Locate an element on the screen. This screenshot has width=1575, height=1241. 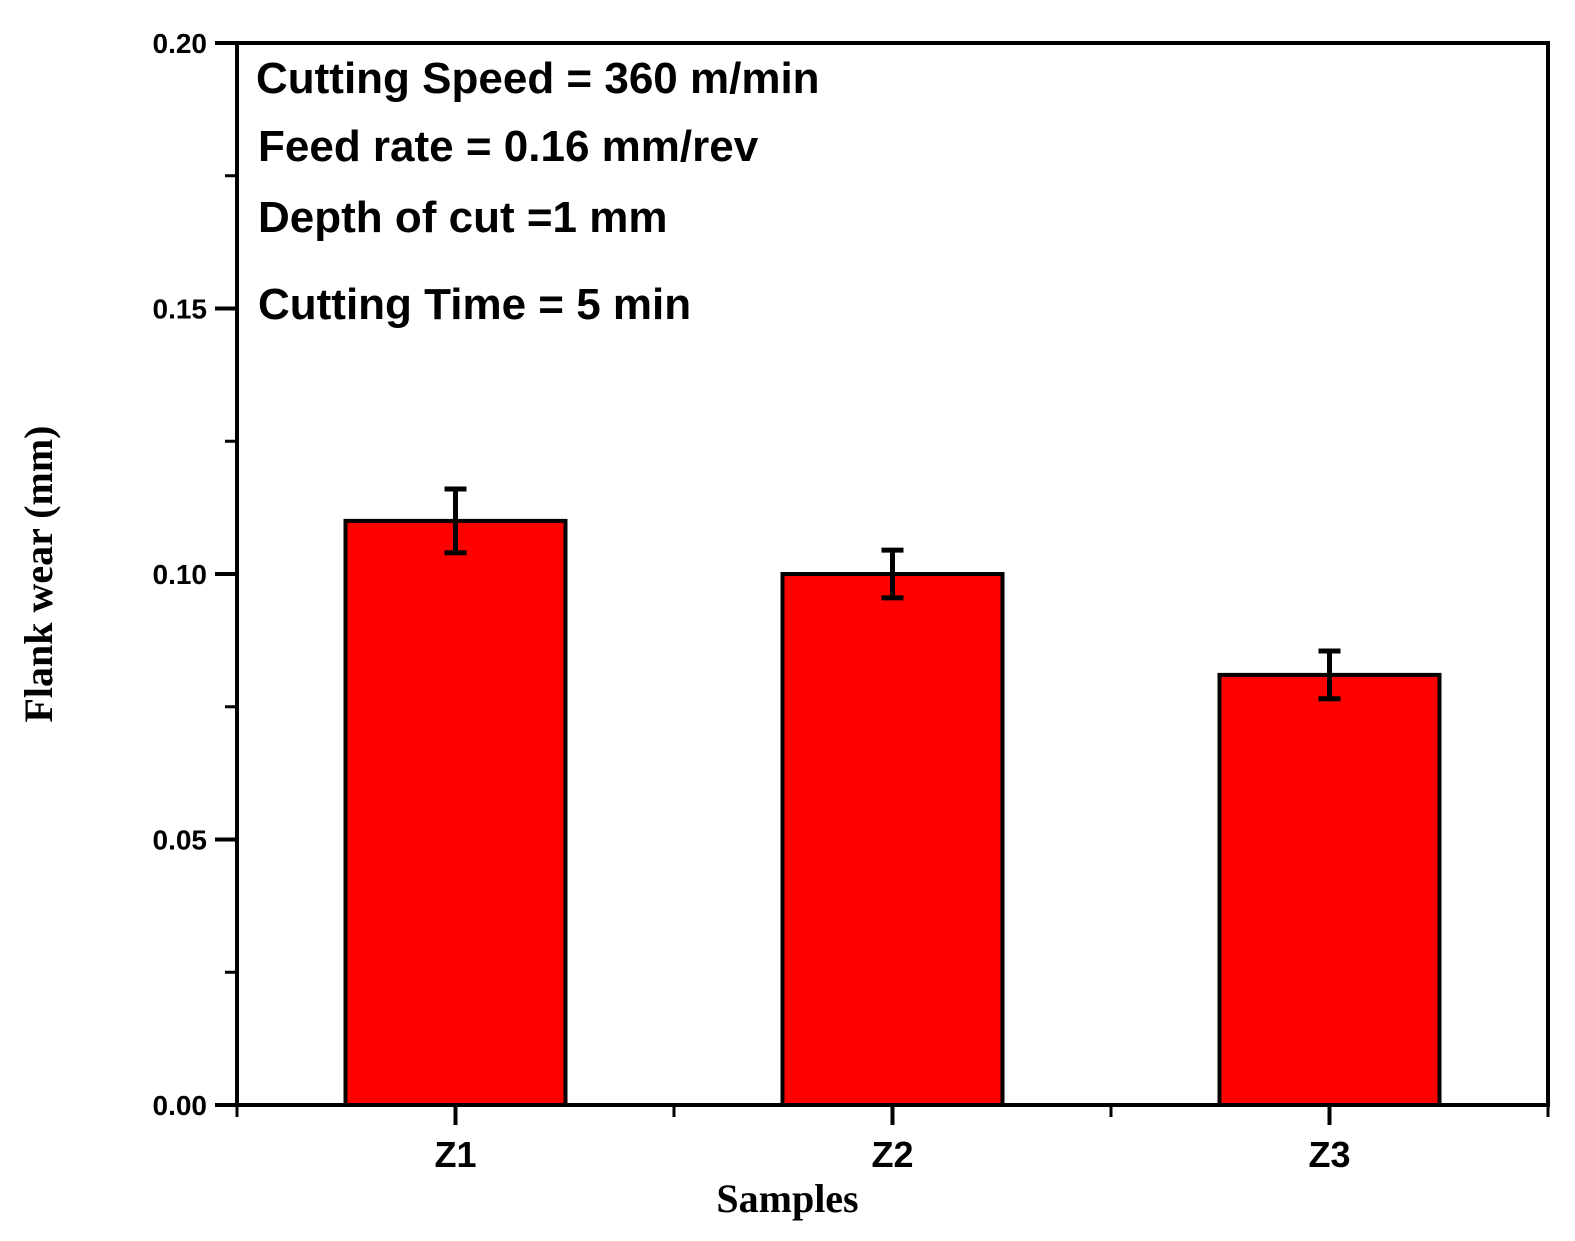
x-tick-label-z1: Z1 is located at coordinates (455, 1154).